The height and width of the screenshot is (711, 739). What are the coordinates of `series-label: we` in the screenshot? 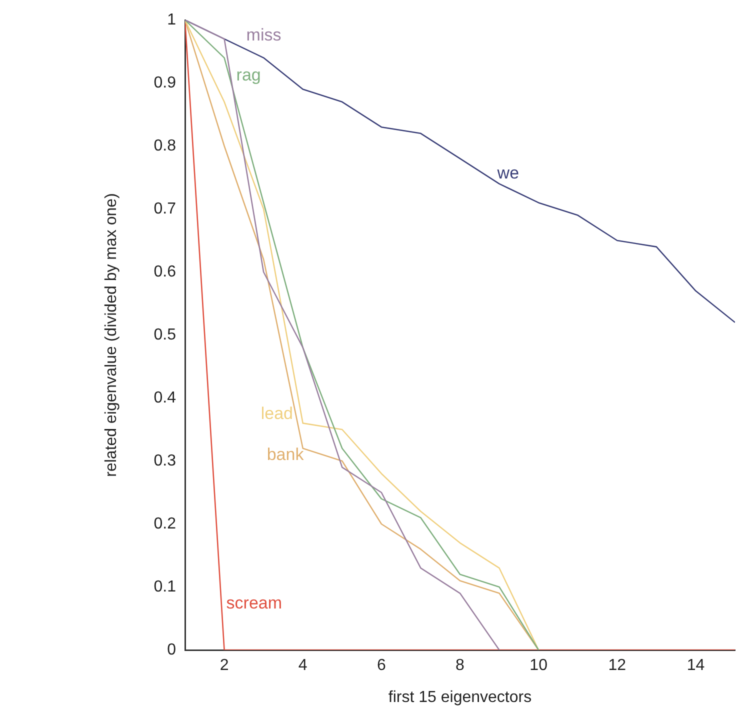 It's located at (508, 172).